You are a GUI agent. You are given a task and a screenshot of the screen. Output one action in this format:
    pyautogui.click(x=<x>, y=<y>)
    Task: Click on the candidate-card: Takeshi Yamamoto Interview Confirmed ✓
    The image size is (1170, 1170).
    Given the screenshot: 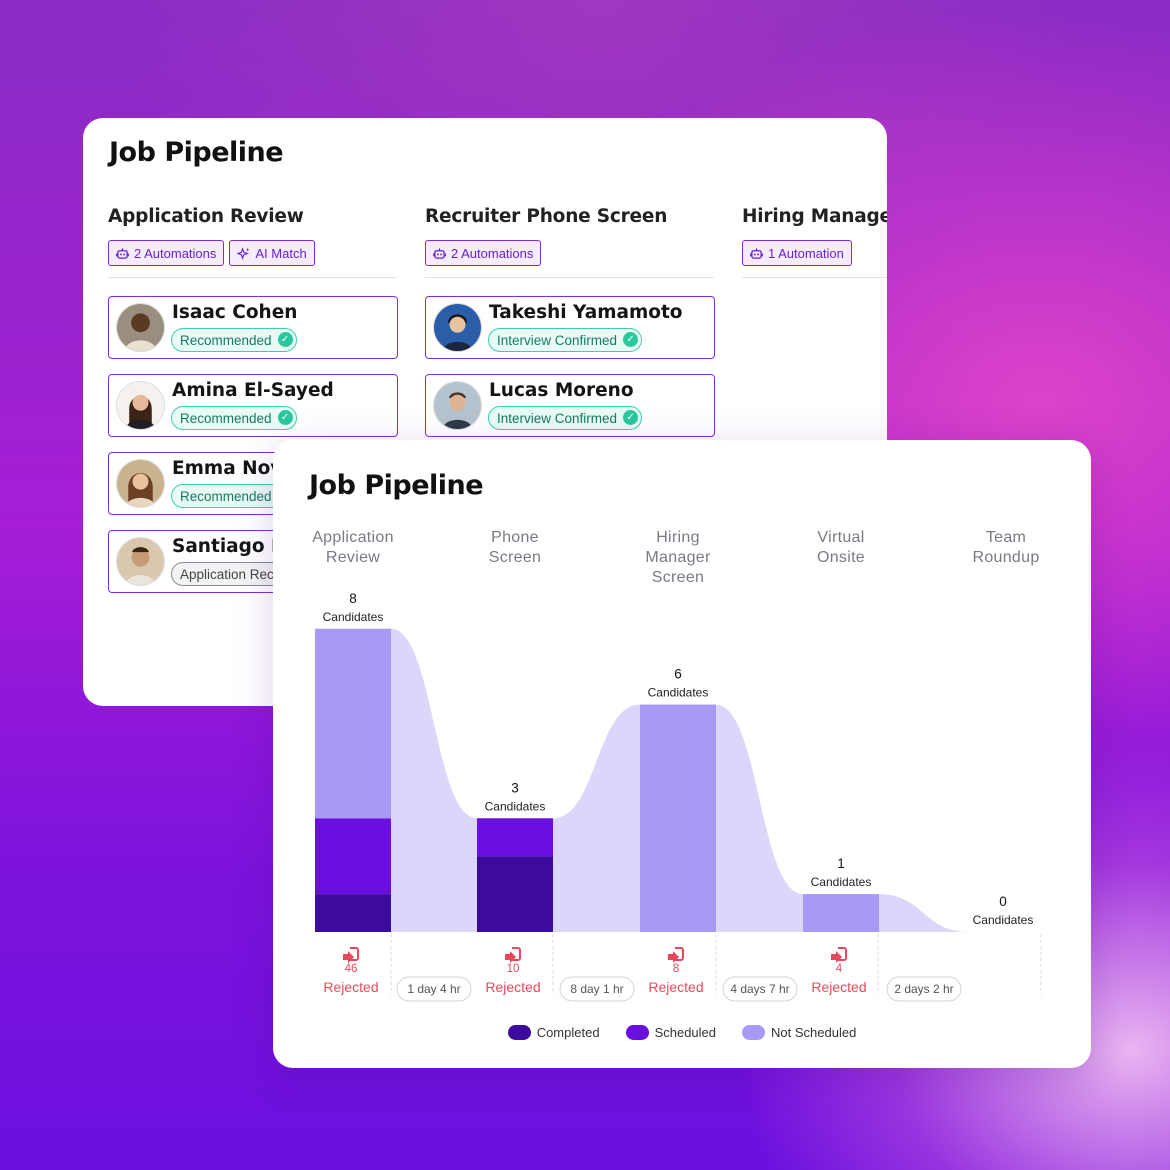 What is the action you would take?
    pyautogui.click(x=570, y=327)
    